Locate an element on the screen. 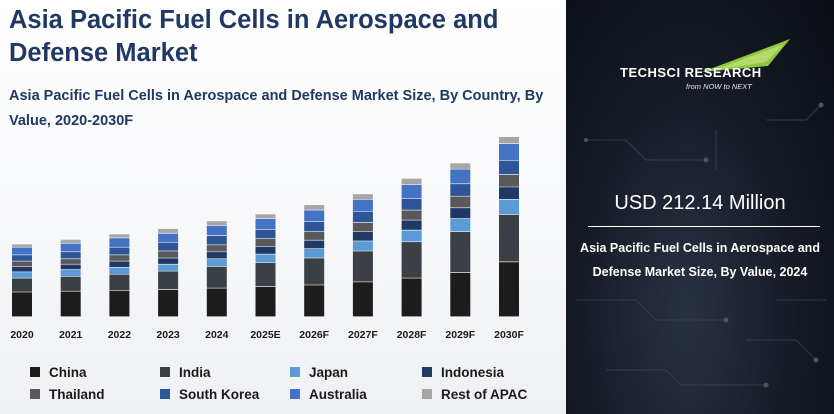 This screenshot has width=834, height=414. legend-label: Indonesia is located at coordinates (473, 372).